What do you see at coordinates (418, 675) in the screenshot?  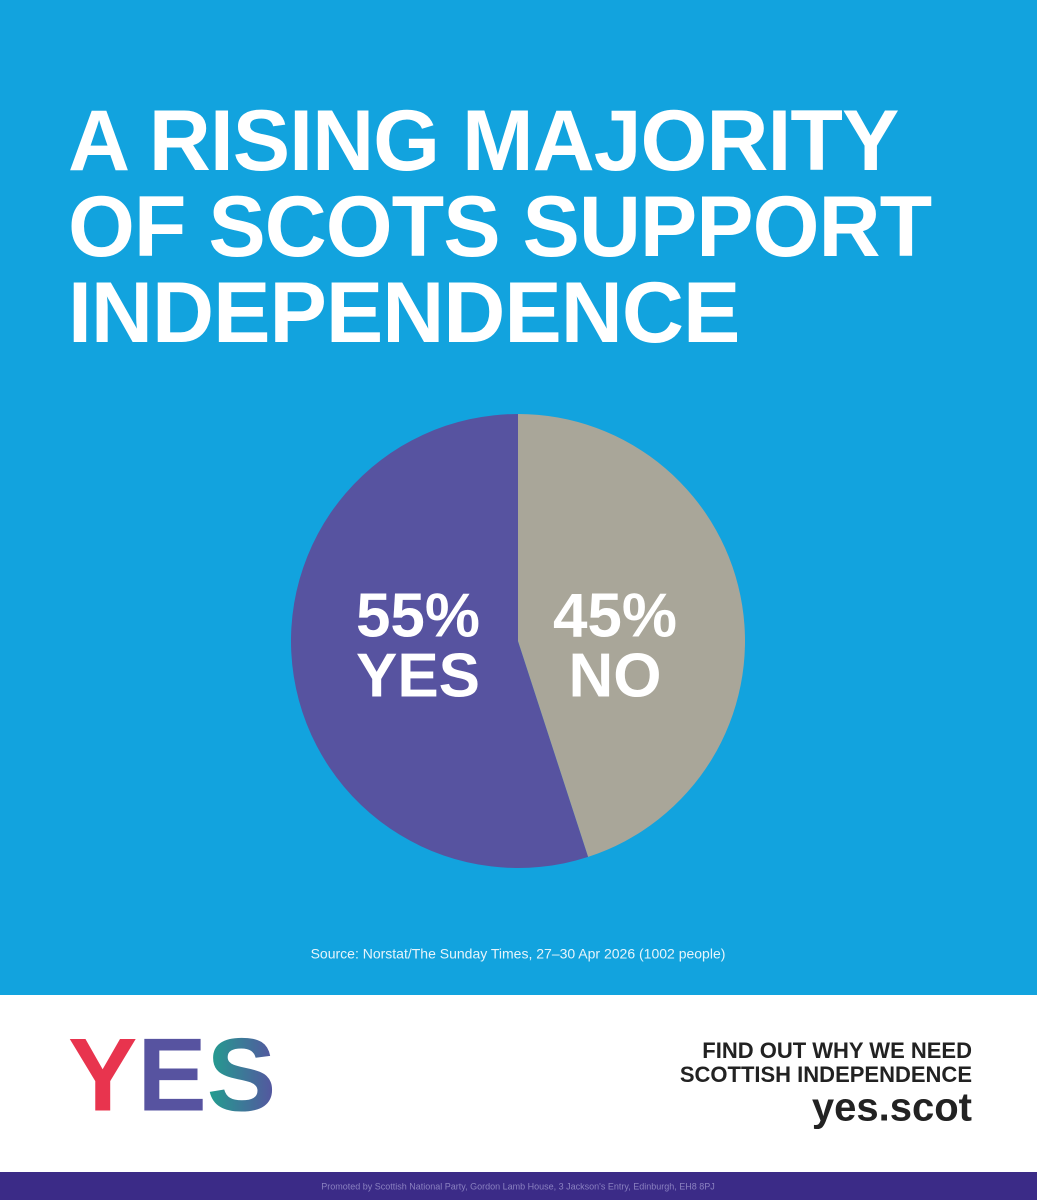 I see `category-label: YES` at bounding box center [418, 675].